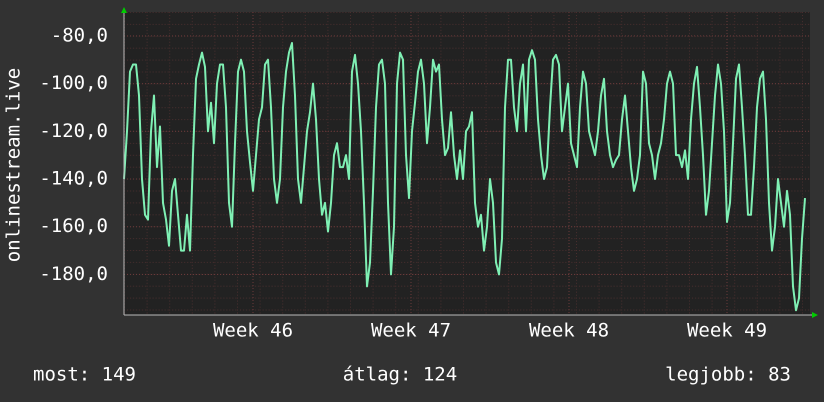 The height and width of the screenshot is (402, 824). What do you see at coordinates (14, 165) in the screenshot?
I see `y-axis-label: onlinestream.live` at bounding box center [14, 165].